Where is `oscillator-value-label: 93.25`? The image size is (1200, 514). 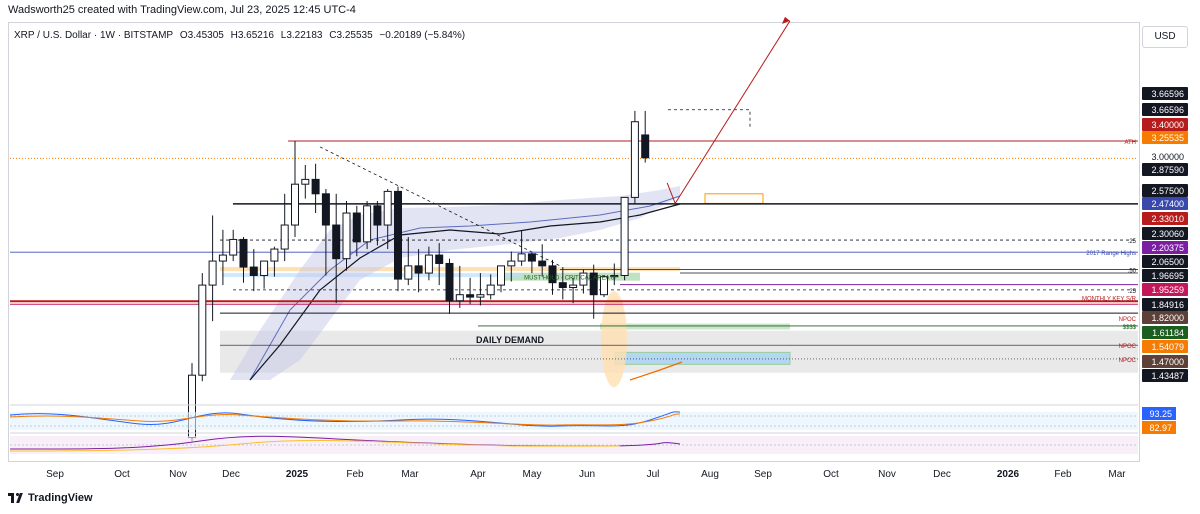 oscillator-value-label: 93.25 is located at coordinates (1160, 414).